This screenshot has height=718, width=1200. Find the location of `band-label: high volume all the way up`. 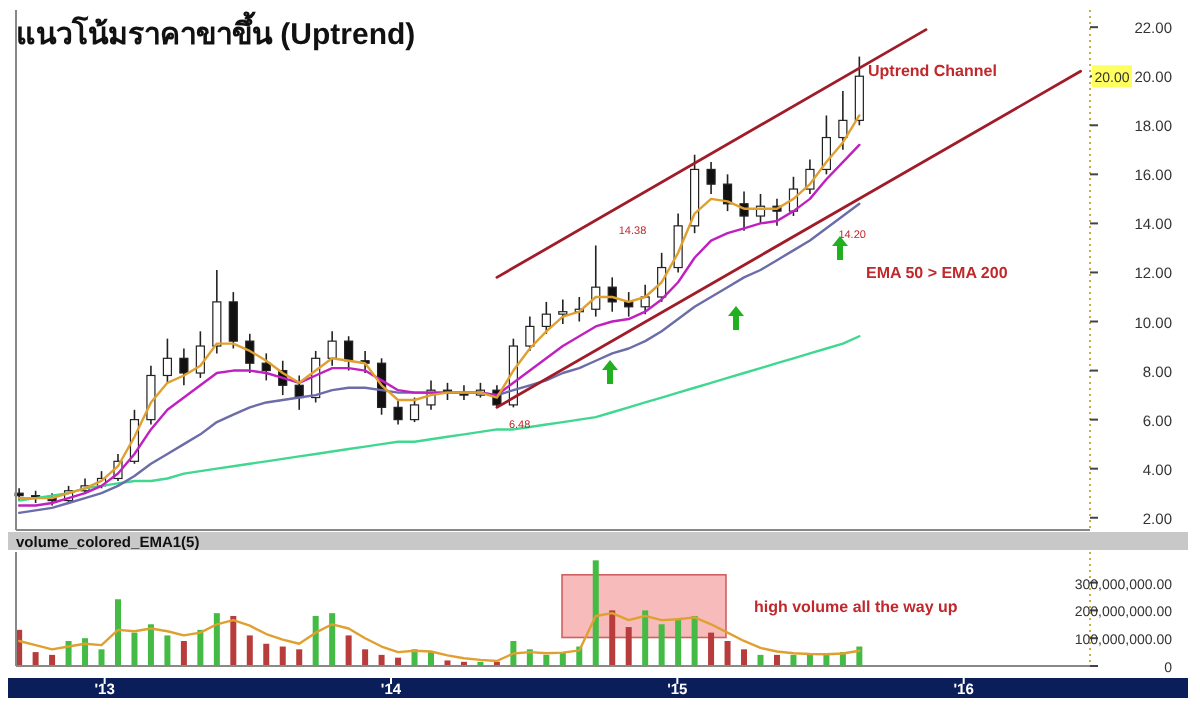

band-label: high volume all the way up is located at coordinates (855, 607).